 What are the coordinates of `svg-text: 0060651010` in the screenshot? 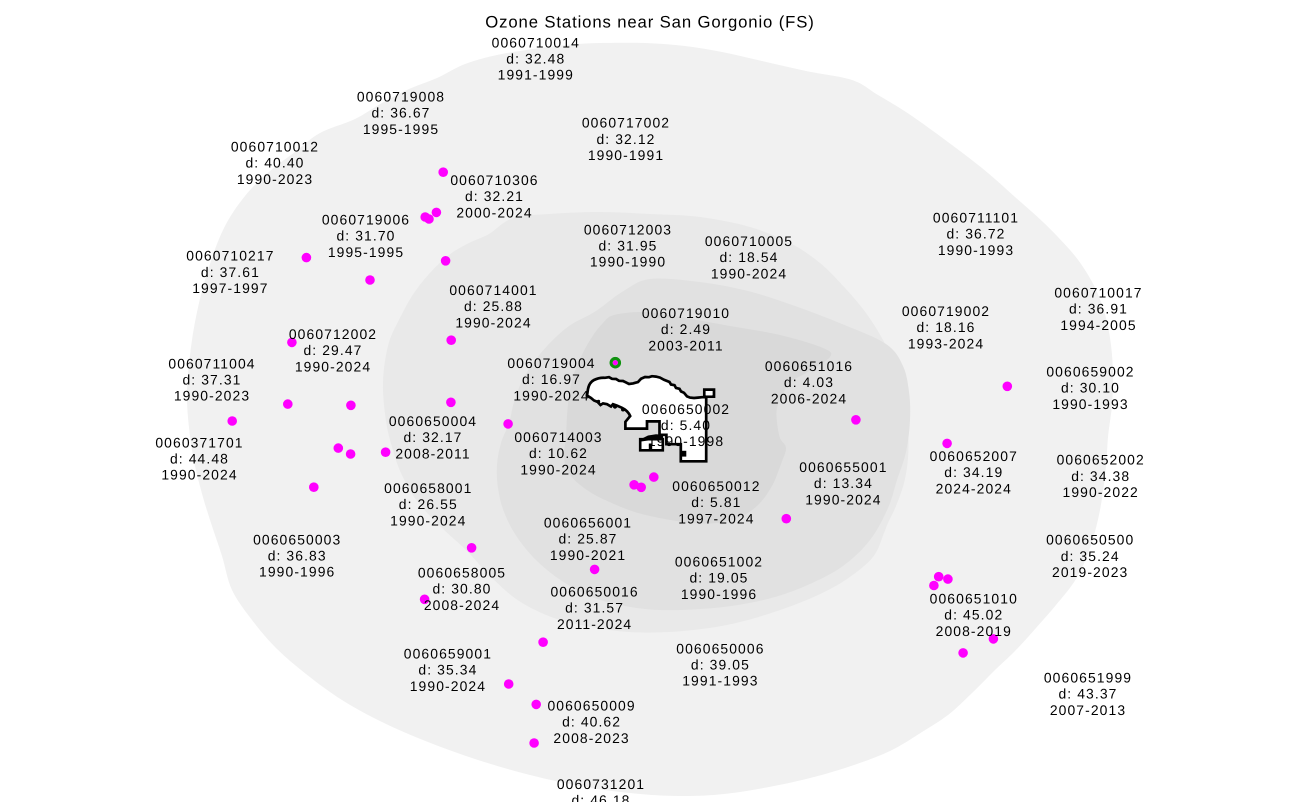 It's located at (974, 599).